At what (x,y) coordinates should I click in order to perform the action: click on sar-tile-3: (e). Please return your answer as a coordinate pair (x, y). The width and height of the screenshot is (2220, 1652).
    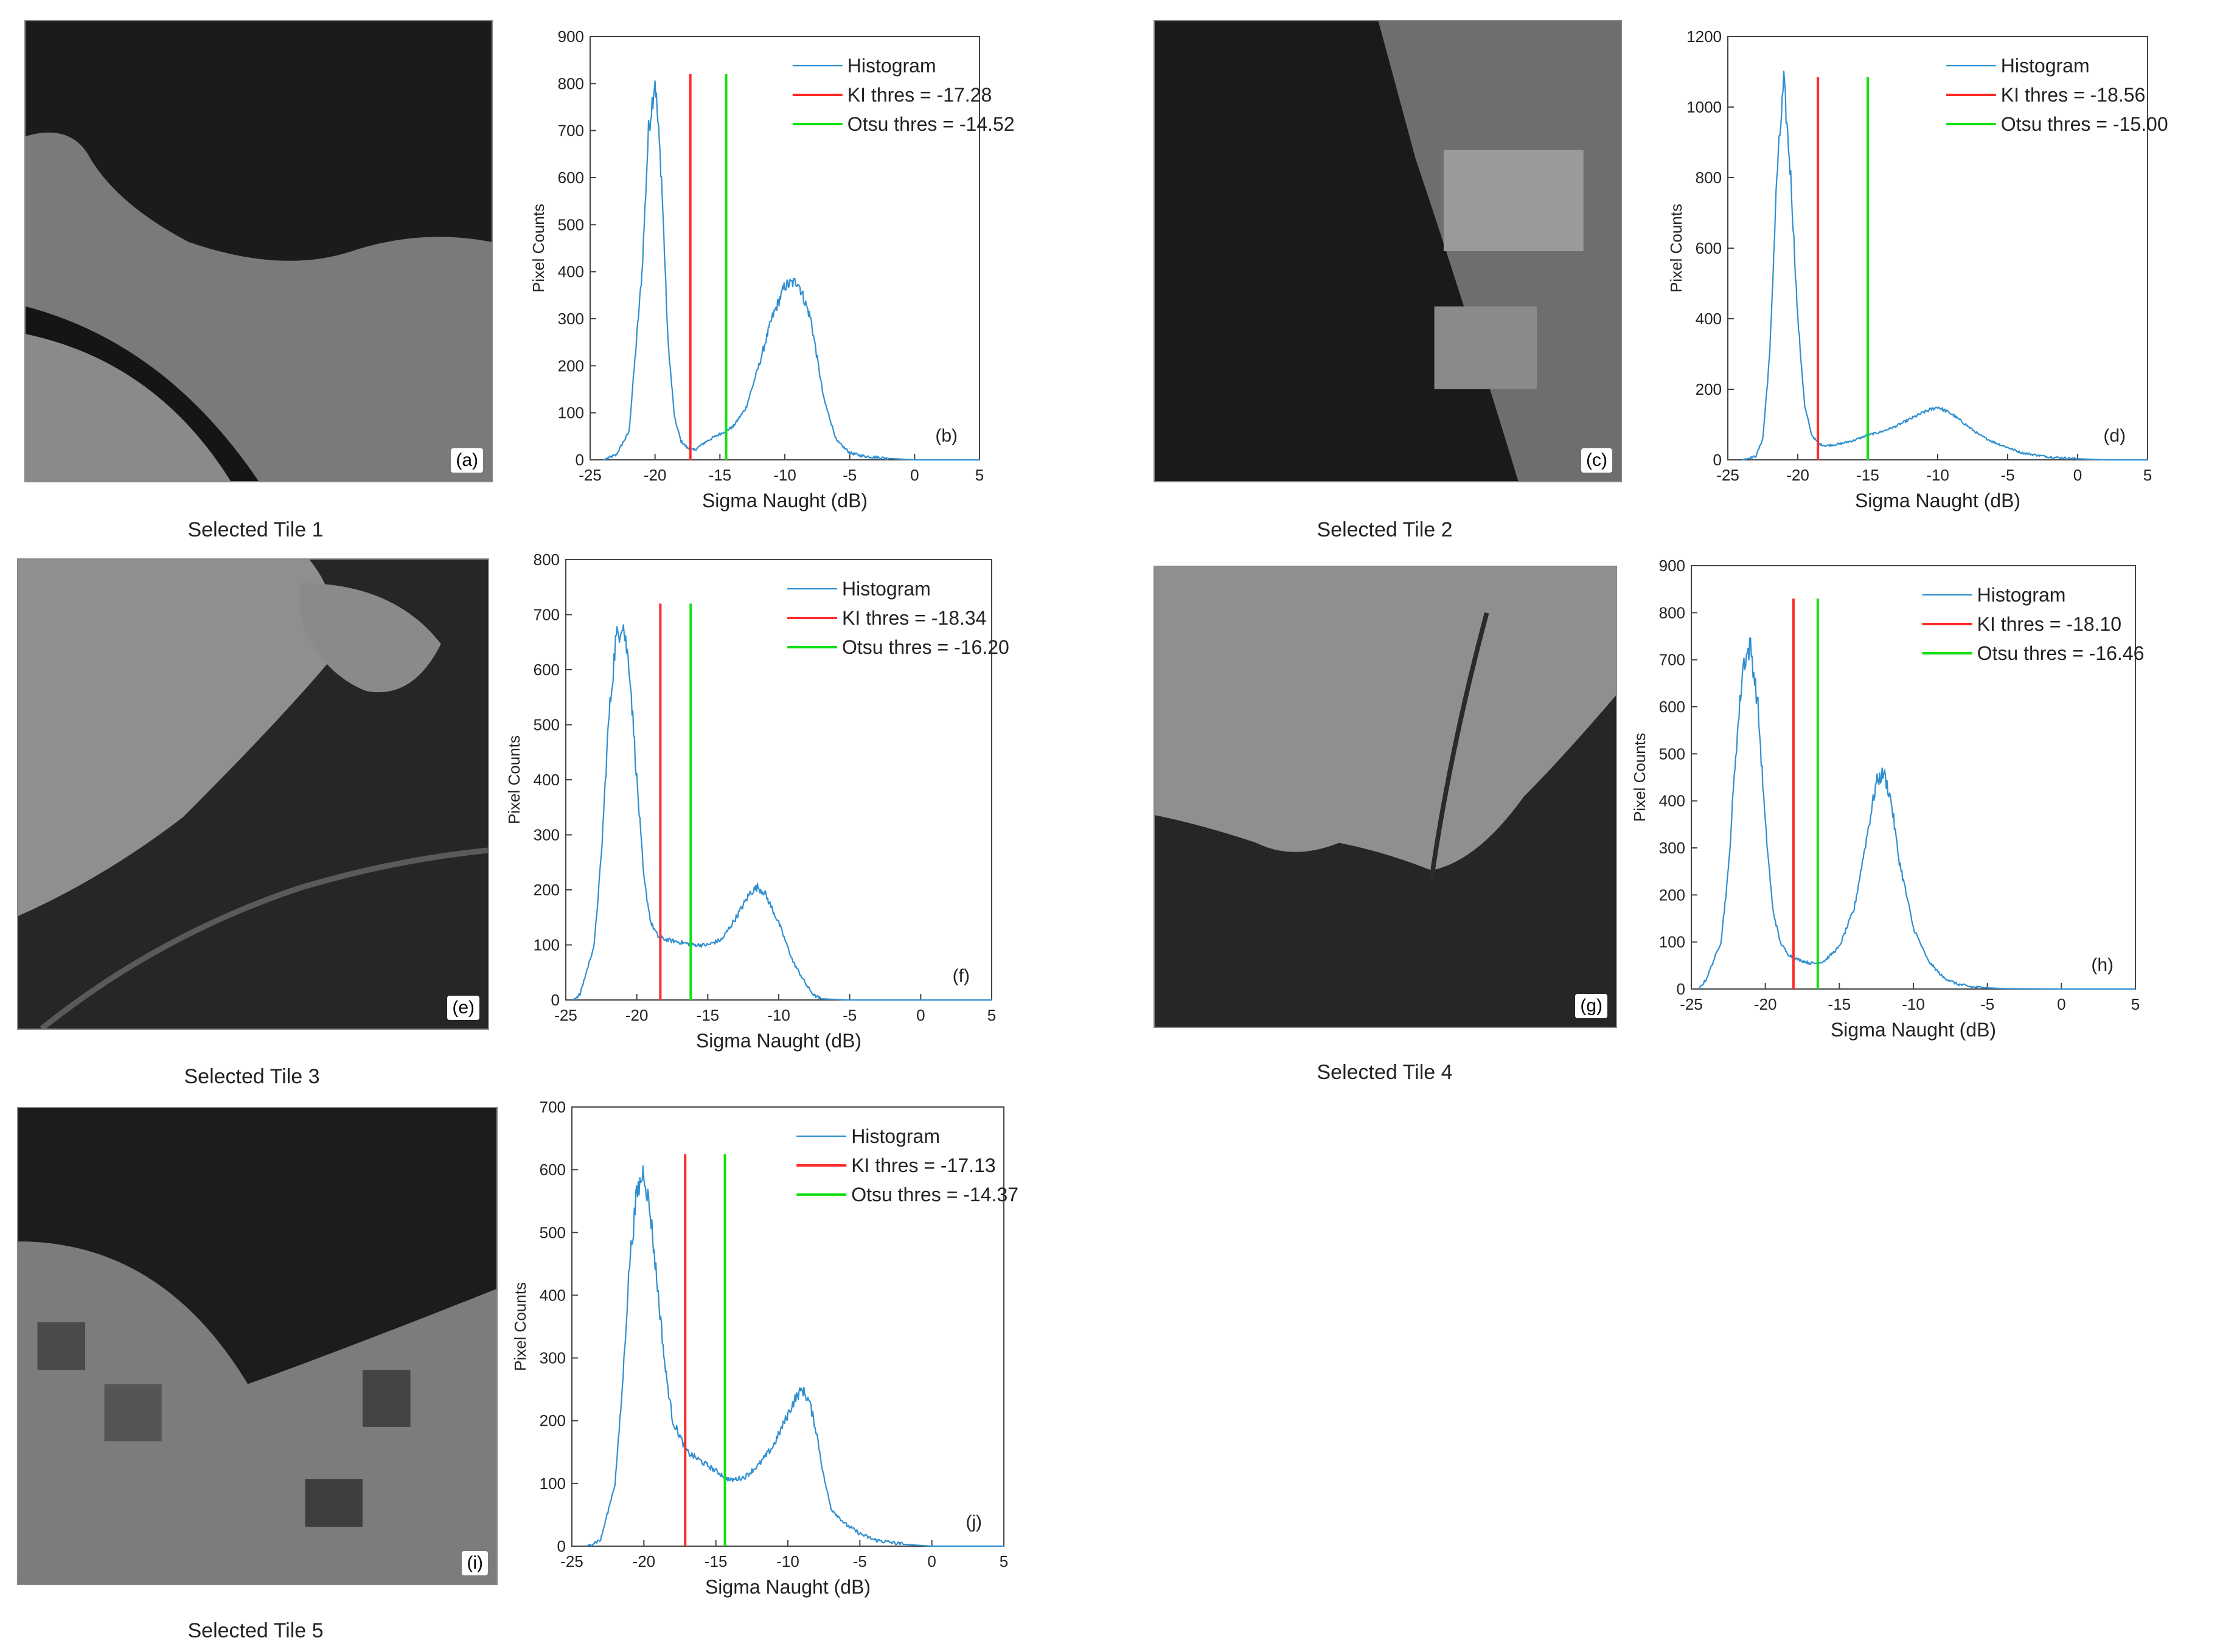
    Looking at the image, I should click on (253, 794).